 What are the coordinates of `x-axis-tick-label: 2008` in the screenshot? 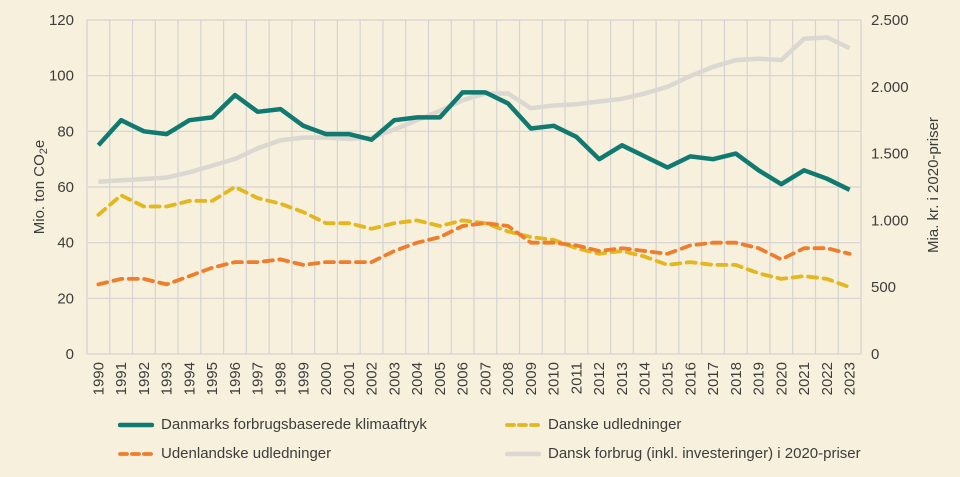 It's located at (508, 378).